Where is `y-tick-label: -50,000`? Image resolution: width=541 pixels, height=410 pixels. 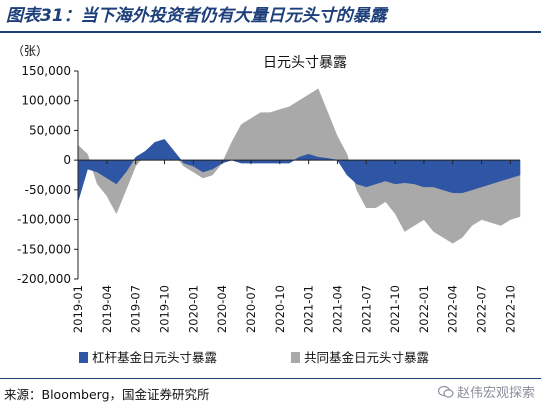 y-tick-label: -50,000 is located at coordinates (48, 190).